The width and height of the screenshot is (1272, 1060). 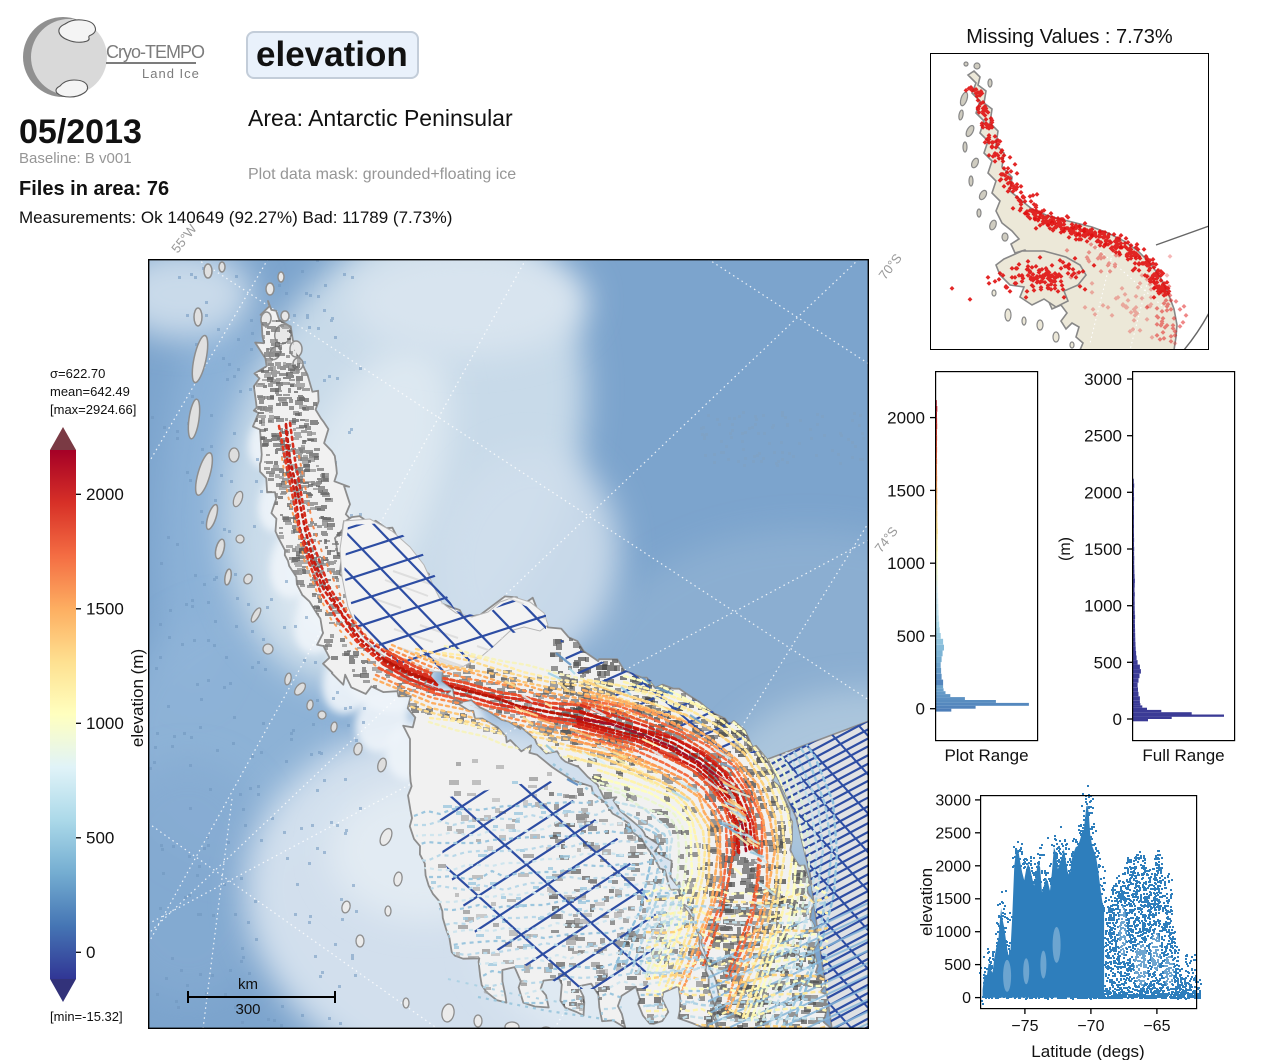 What do you see at coordinates (1087, 1051) in the screenshot?
I see `svg-text: Latitude (degs)` at bounding box center [1087, 1051].